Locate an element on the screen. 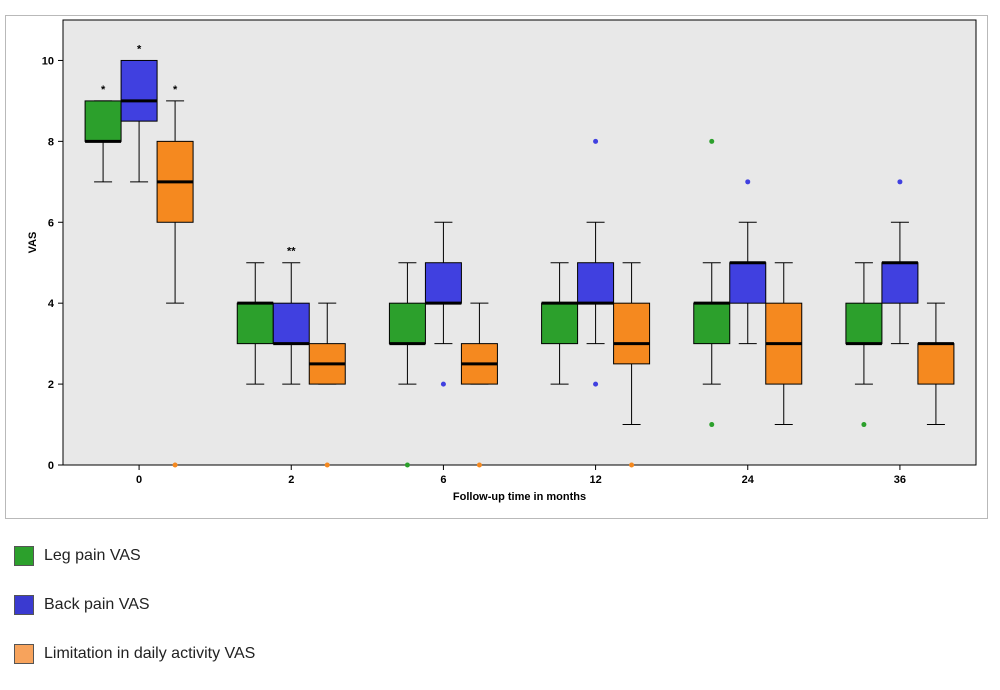 This screenshot has width=1000, height=690. legend-item-limitation: Limitation in daily activity VAS is located at coordinates (134, 653).